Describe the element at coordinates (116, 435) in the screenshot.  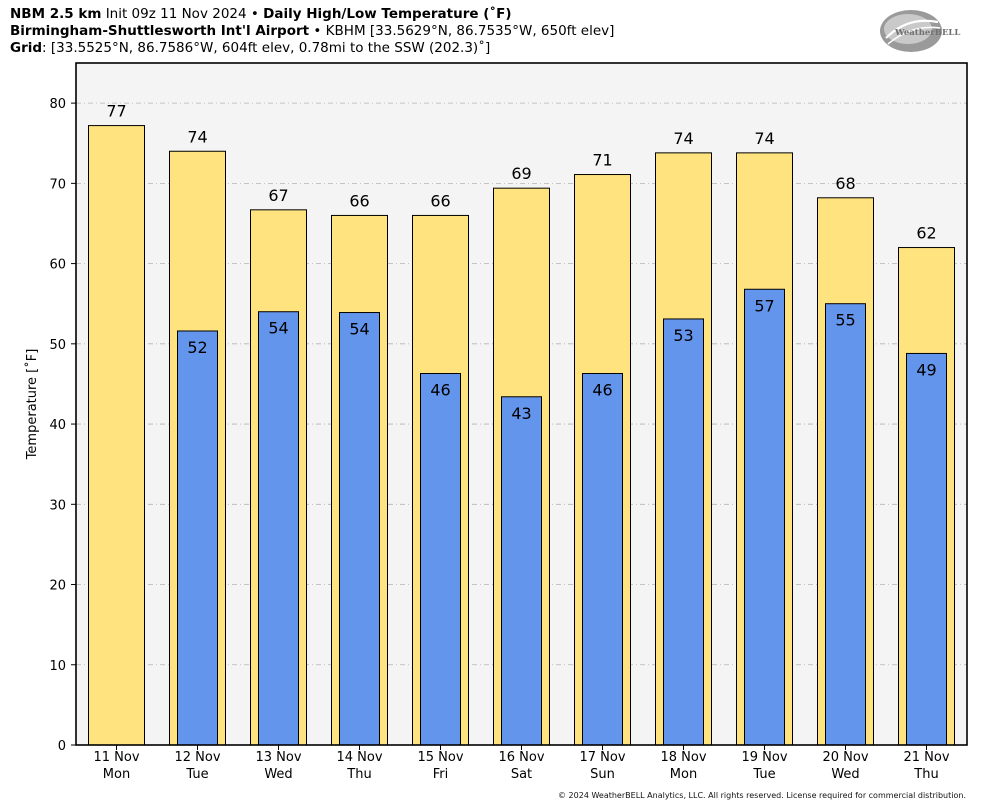
I see `high-temp-bar` at that location.